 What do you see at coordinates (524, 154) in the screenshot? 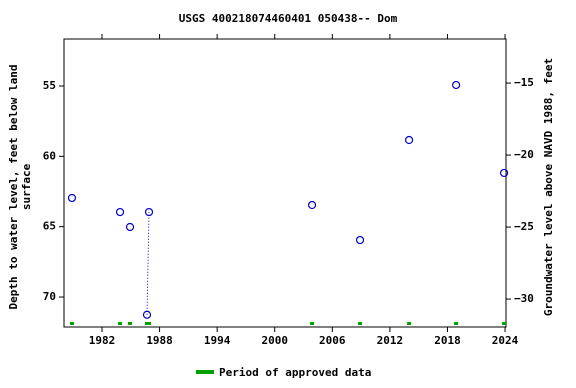
I see `y2-tick-label: −20` at bounding box center [524, 154].